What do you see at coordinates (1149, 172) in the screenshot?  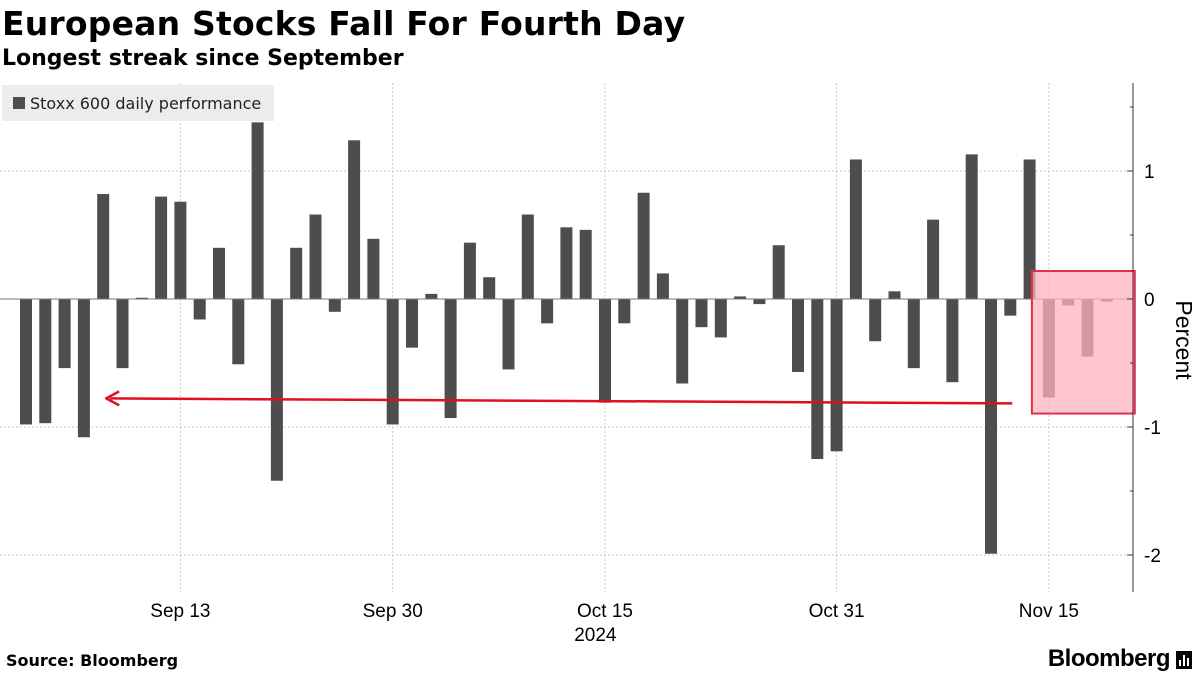 I see `y-tick-label: 1` at bounding box center [1149, 172].